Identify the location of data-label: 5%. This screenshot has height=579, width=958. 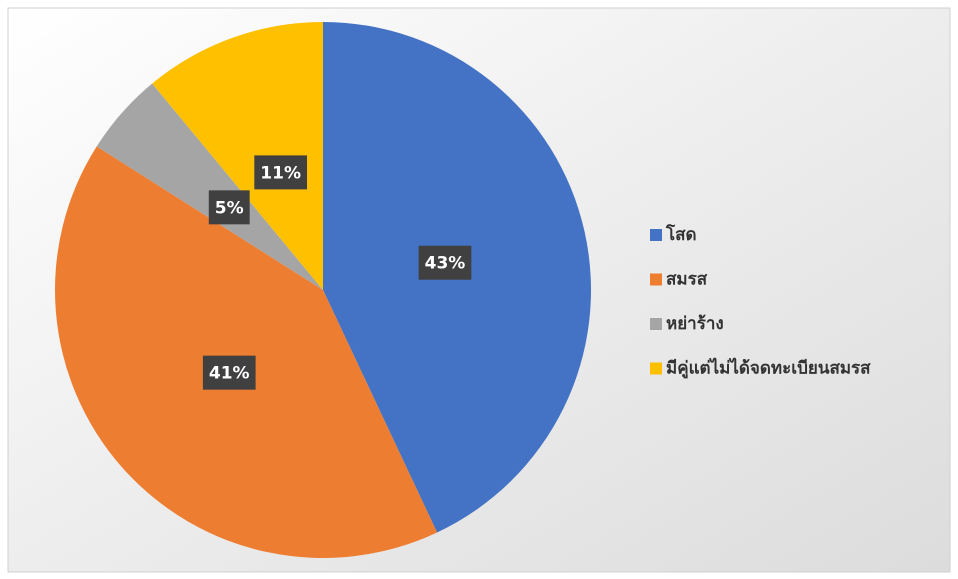
(229, 208).